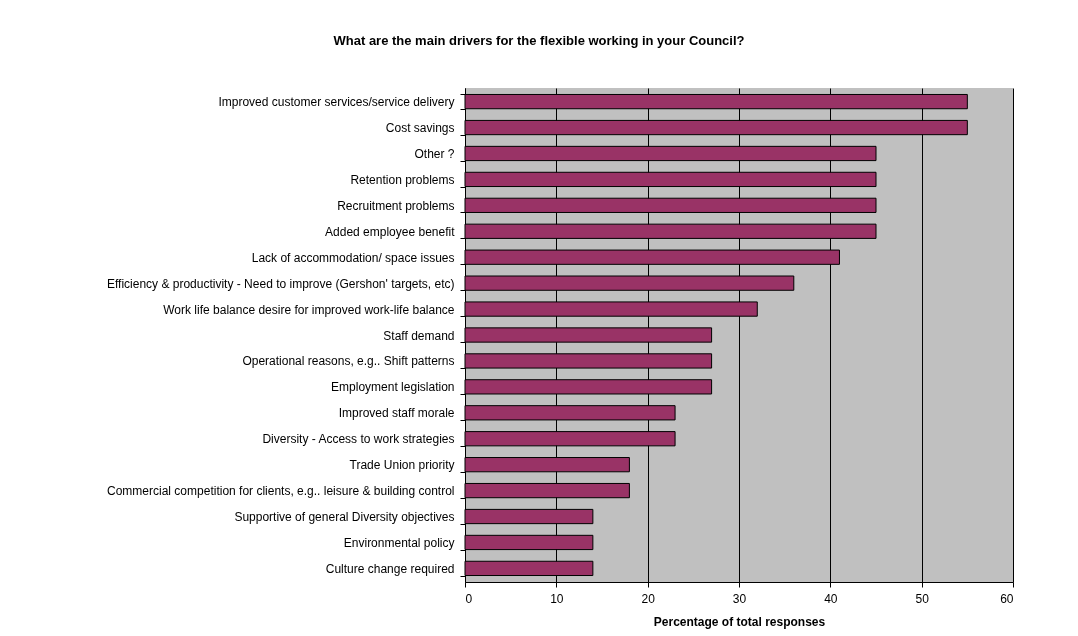  Describe the element at coordinates (922, 598) in the screenshot. I see `x-tick-label: 50` at that location.